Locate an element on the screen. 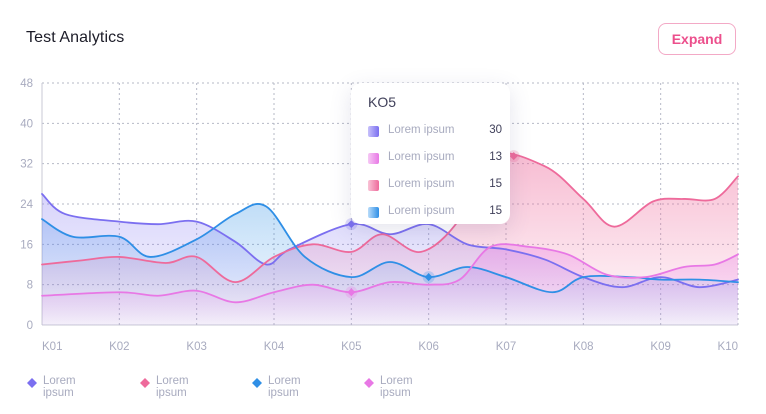  tooltip-row: Lorem ipsum 30 is located at coordinates (435, 132).